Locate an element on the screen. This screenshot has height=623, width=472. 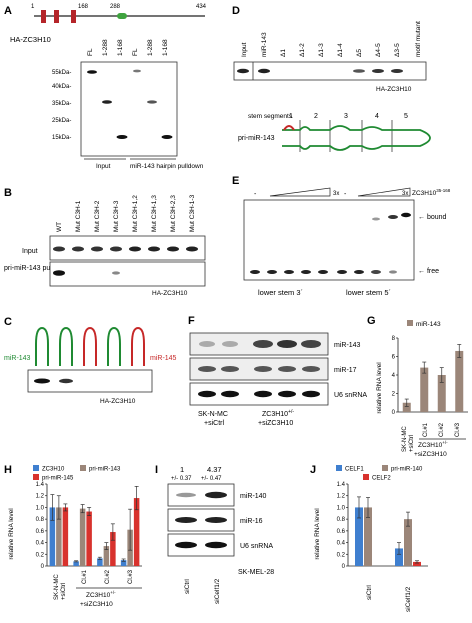
lane-b-7: Mut C3H-2,3 is located at coordinates (173, 213).